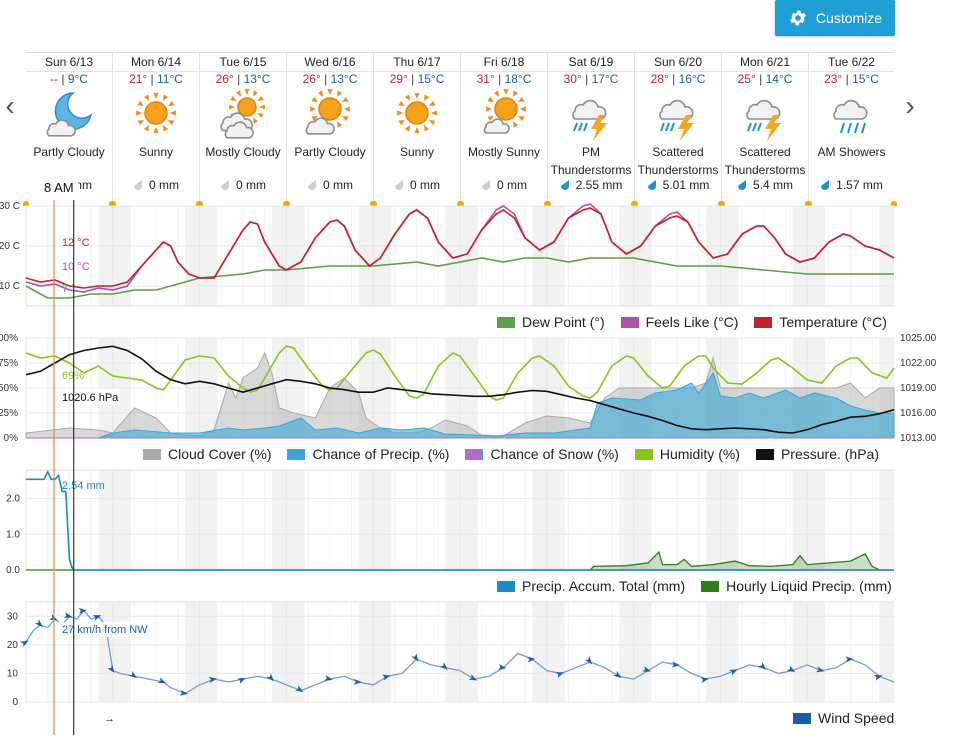 This screenshot has height=750, width=969. I want to click on pressure-y-tick: 1022.00, so click(918, 363).